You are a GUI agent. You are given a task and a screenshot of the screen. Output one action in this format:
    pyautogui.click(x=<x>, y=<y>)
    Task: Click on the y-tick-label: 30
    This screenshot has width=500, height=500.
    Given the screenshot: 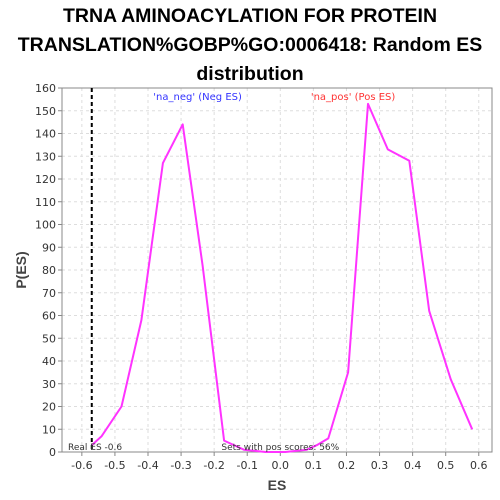 What is the action you would take?
    pyautogui.click(x=49, y=384)
    